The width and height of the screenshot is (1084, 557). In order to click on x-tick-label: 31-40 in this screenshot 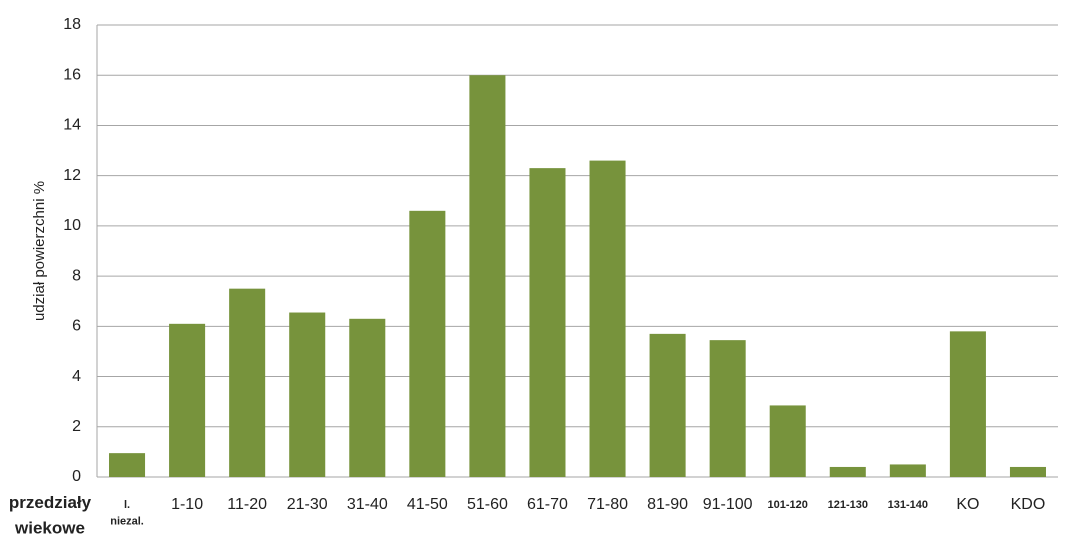, I will do `click(367, 504)`.